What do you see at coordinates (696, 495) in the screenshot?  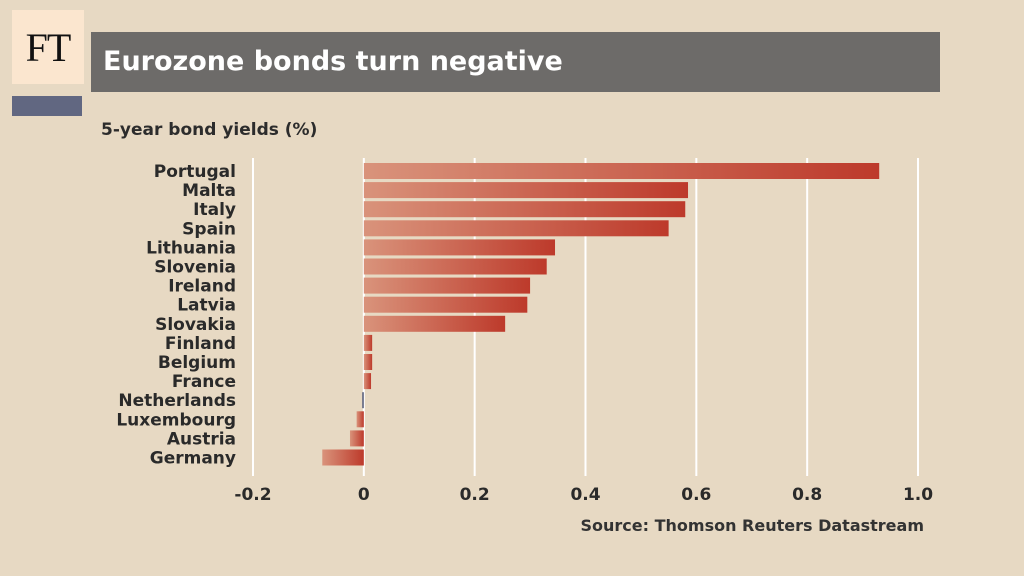 I see `x-tick-label: 0.6` at bounding box center [696, 495].